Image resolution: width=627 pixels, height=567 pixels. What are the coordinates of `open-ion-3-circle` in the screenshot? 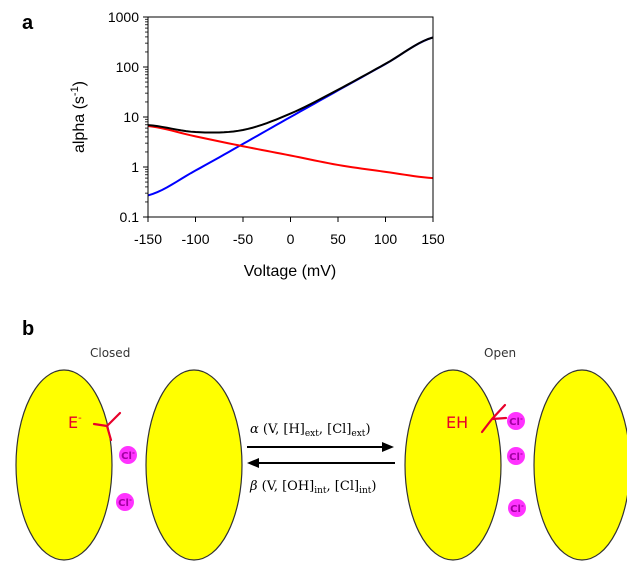 It's located at (517, 508).